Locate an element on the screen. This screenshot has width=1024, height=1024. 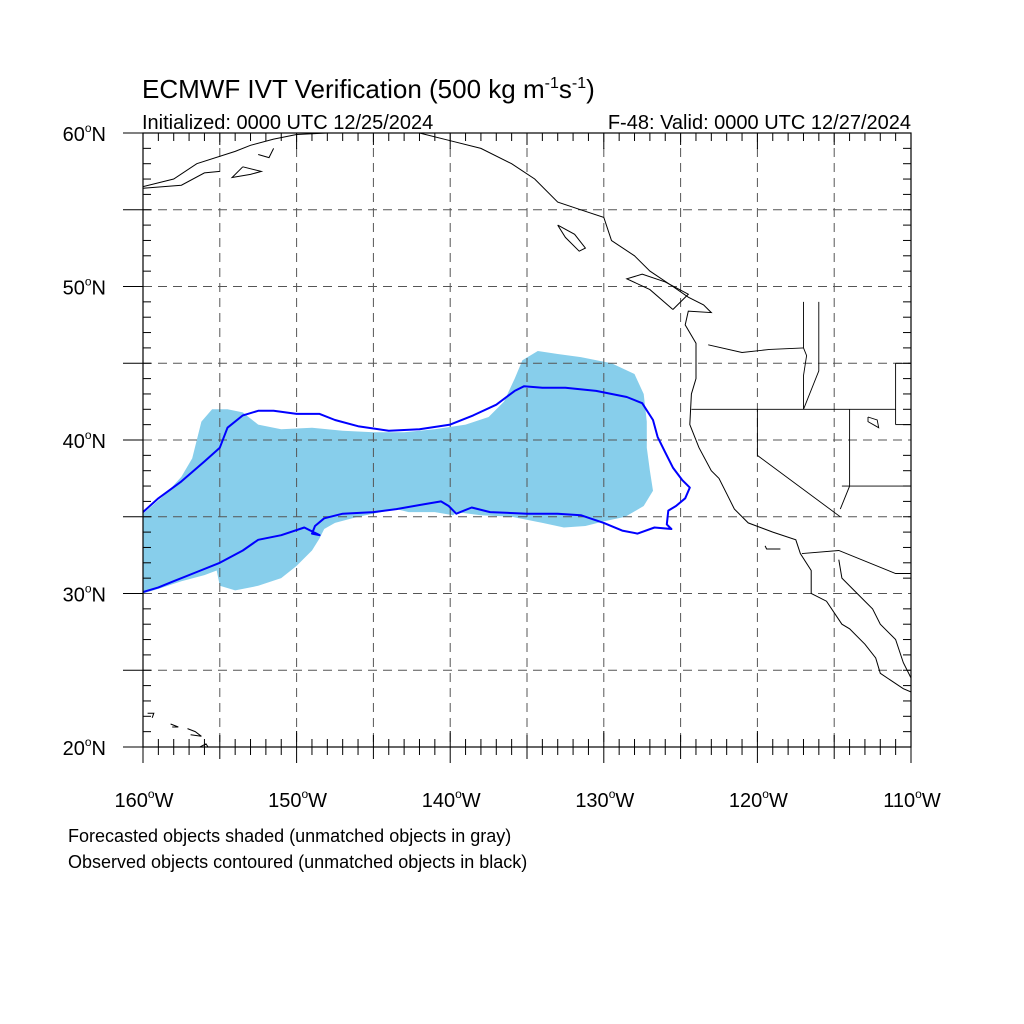
lon-tick-label: 110oW is located at coordinates (912, 799).